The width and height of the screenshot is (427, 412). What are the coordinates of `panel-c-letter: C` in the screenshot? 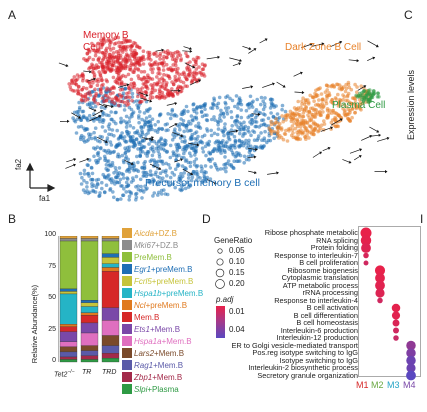 It's located at (408, 15).